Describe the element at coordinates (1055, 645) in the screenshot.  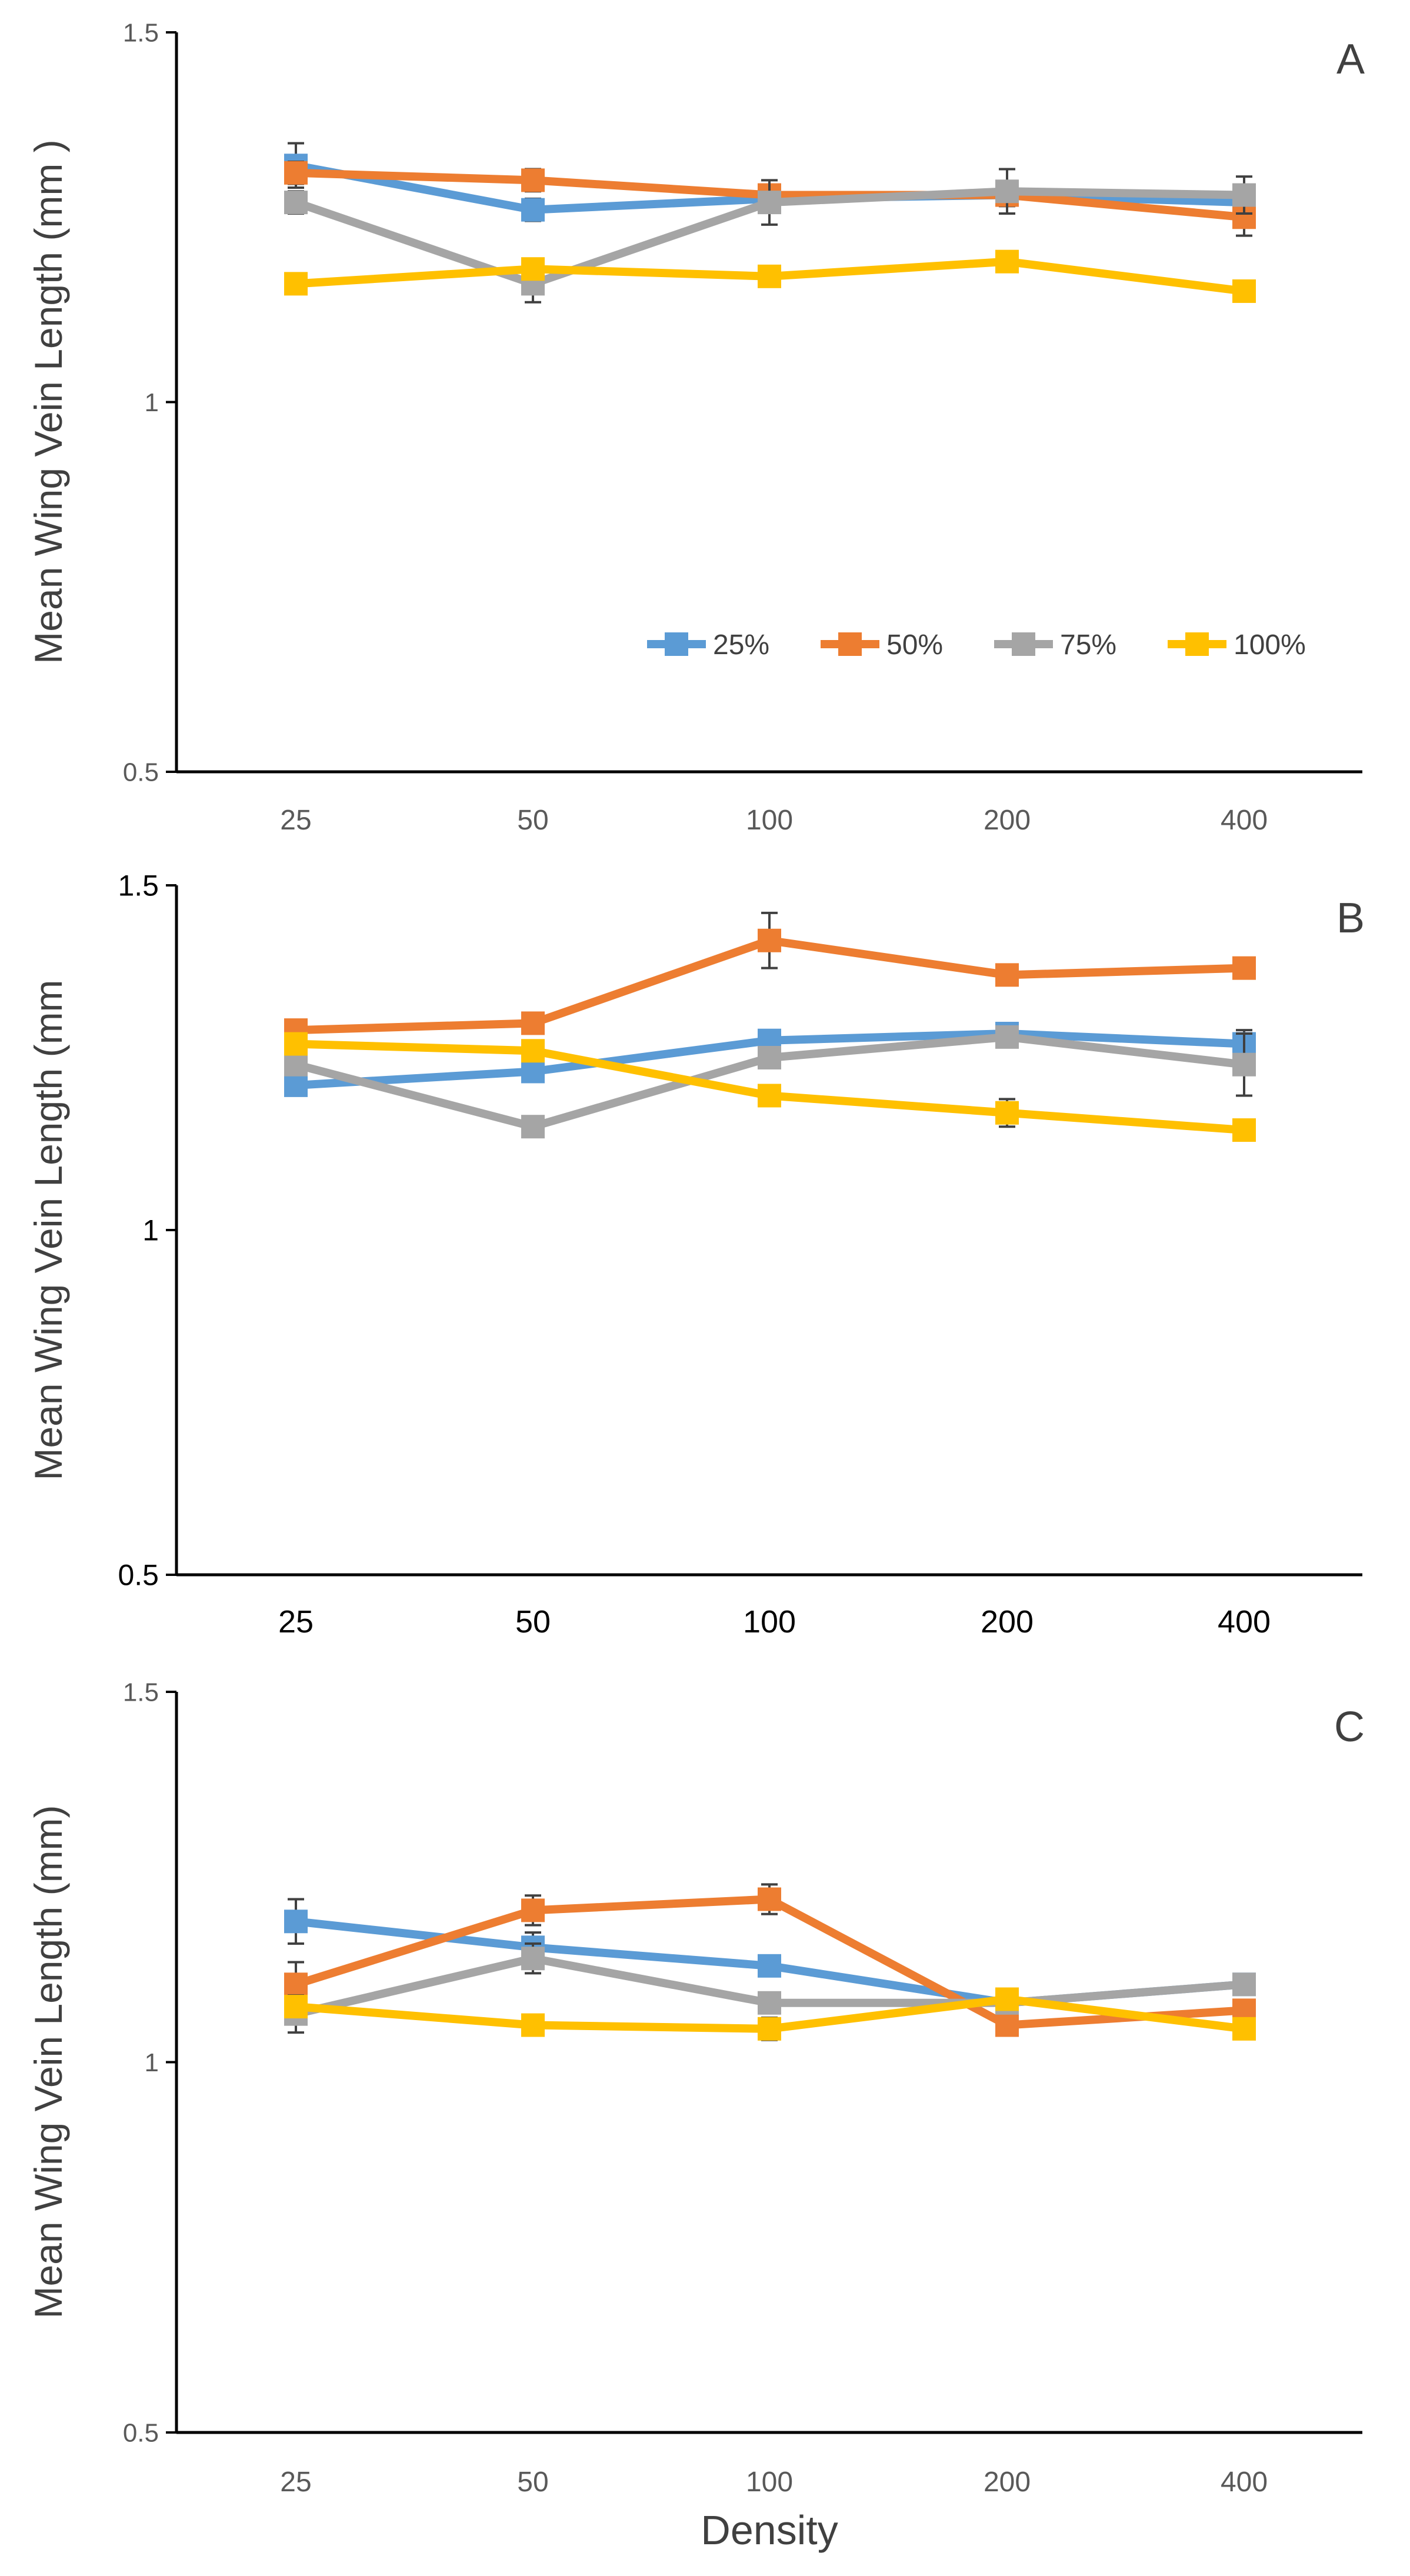
I see `legend-item: 75%` at that location.